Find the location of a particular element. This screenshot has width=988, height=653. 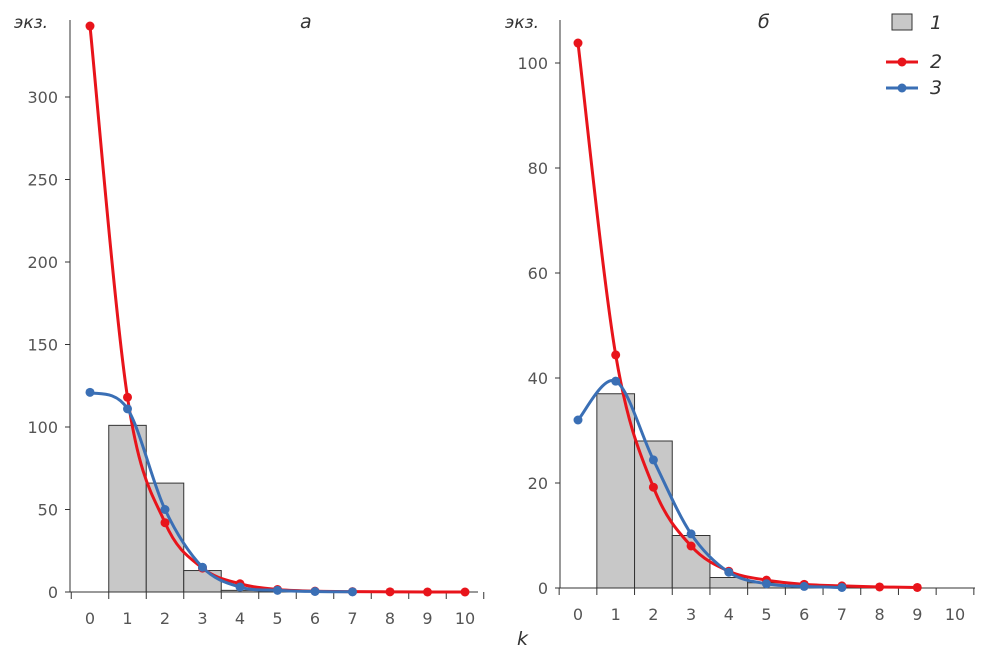

x-axis-label-k: k is located at coordinates (523, 639).